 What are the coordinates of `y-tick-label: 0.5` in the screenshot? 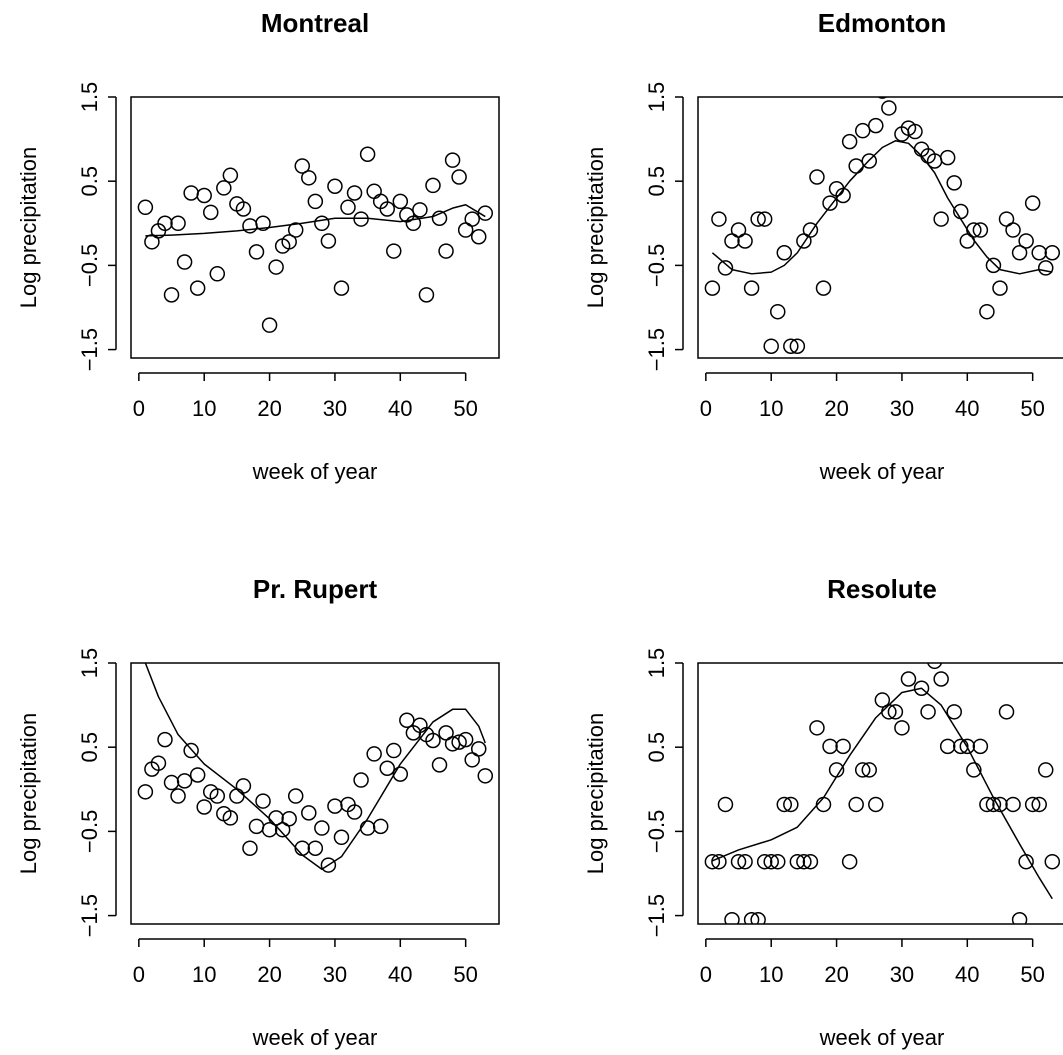 It's located at (89, 747).